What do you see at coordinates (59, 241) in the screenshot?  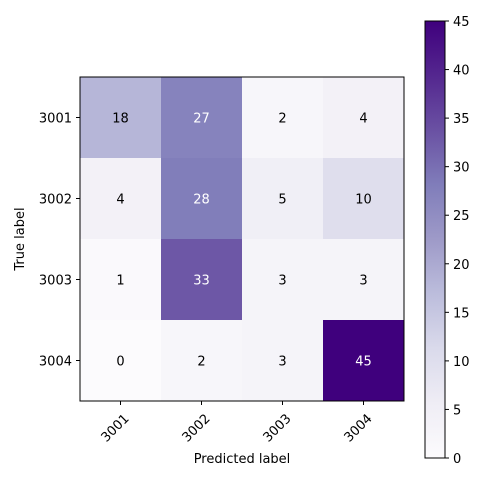 I see `y-axis-ticks: 3001 3002 3003 3004` at bounding box center [59, 241].